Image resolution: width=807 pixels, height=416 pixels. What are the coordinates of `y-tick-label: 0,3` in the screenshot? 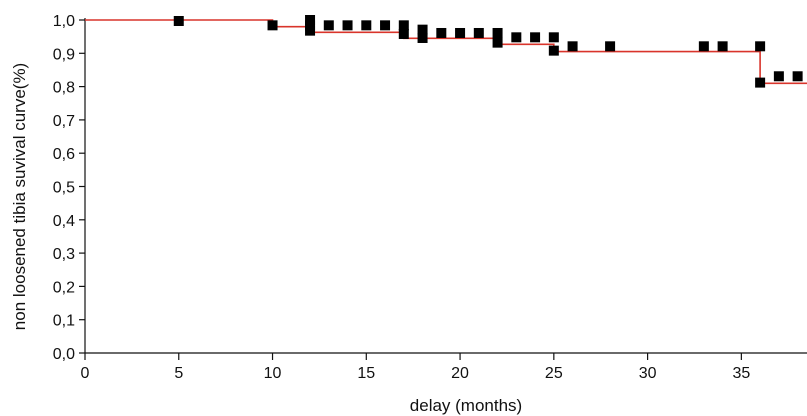 It's located at (64, 254).